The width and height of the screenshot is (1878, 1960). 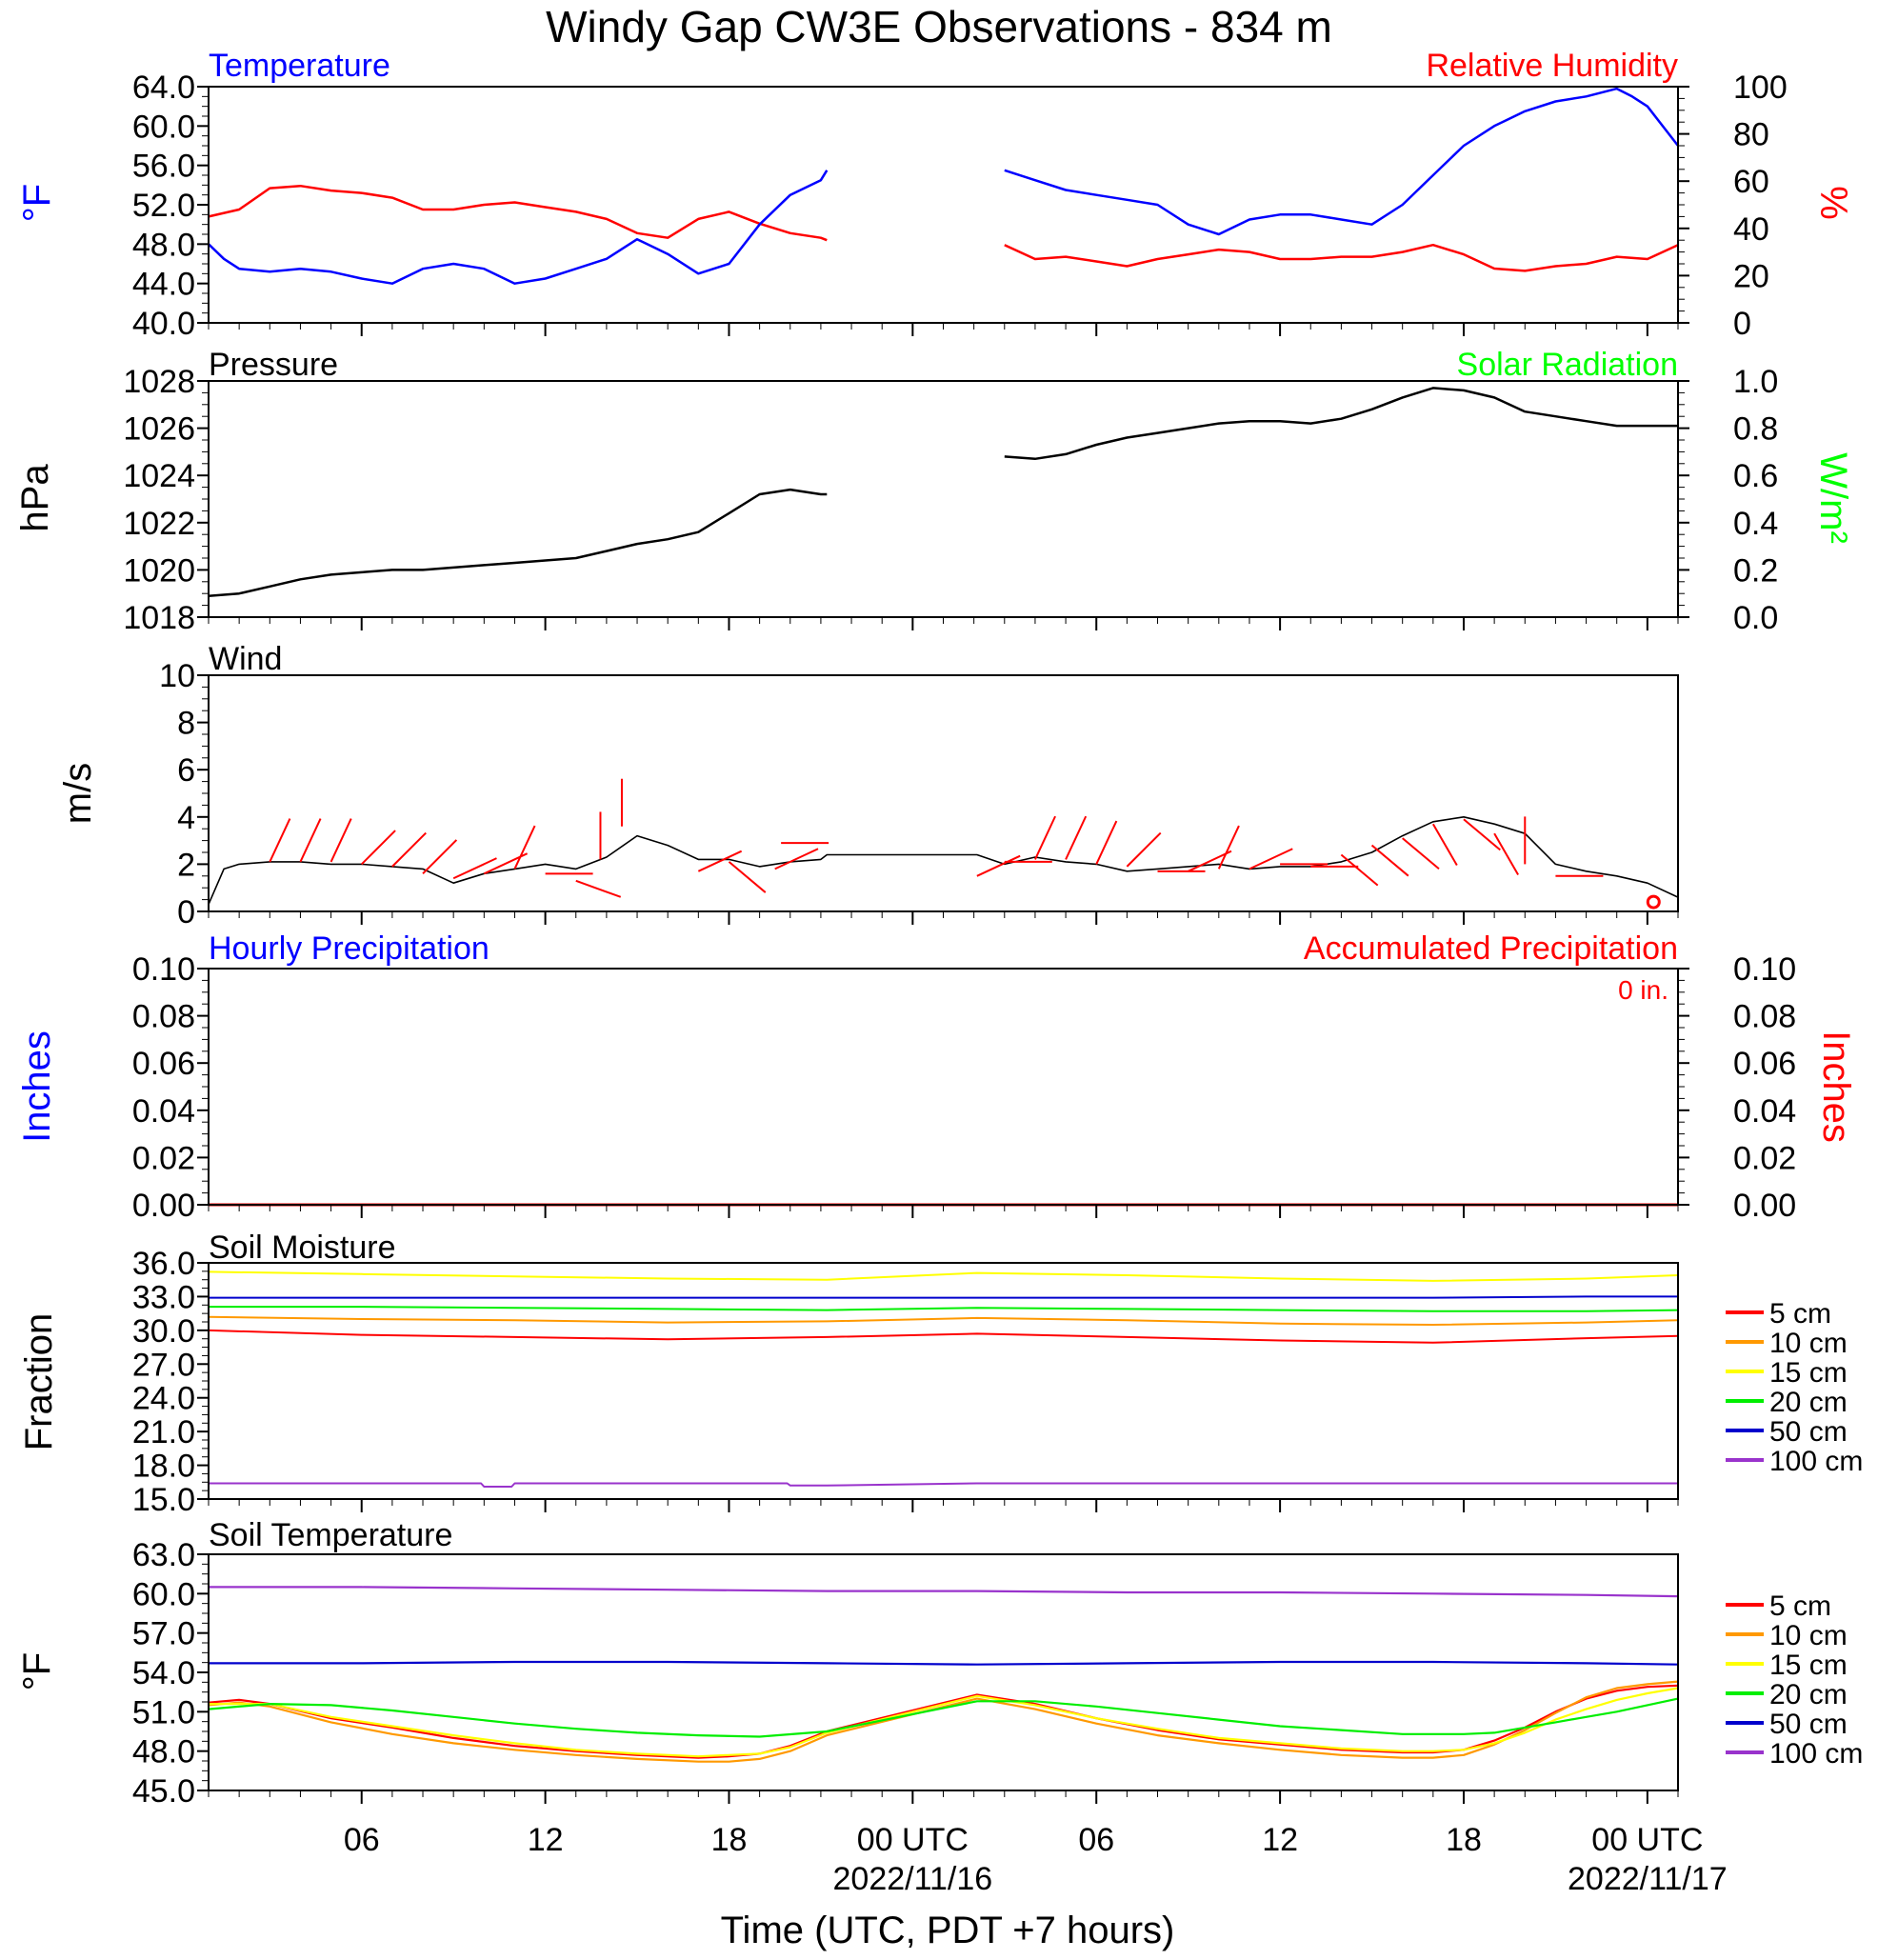 What do you see at coordinates (1760, 88) in the screenshot?
I see `y-tick-label: 100` at bounding box center [1760, 88].